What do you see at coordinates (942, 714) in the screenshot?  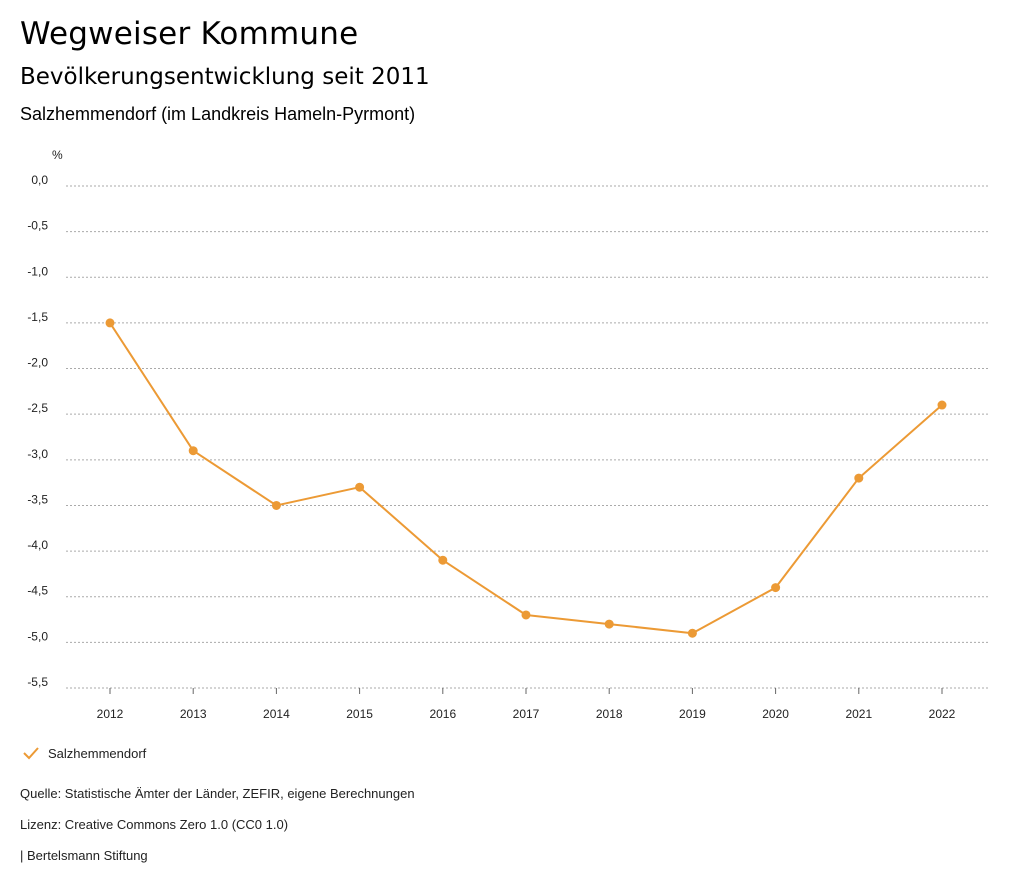 I see `x-tick-label: 2022` at bounding box center [942, 714].